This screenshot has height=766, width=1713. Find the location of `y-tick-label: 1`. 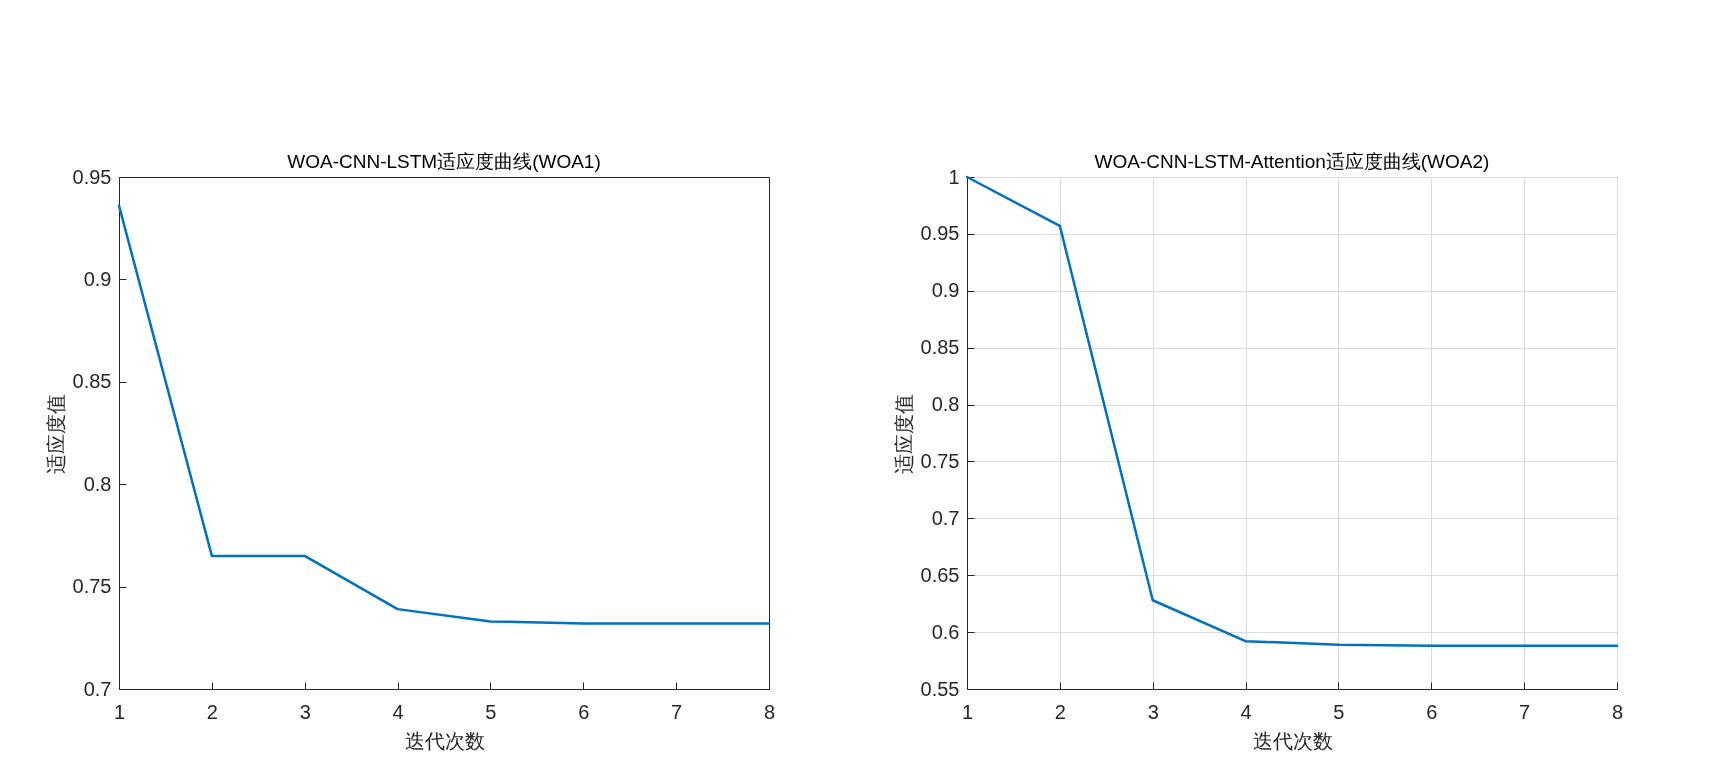

y-tick-label: 1 is located at coordinates (954, 176).